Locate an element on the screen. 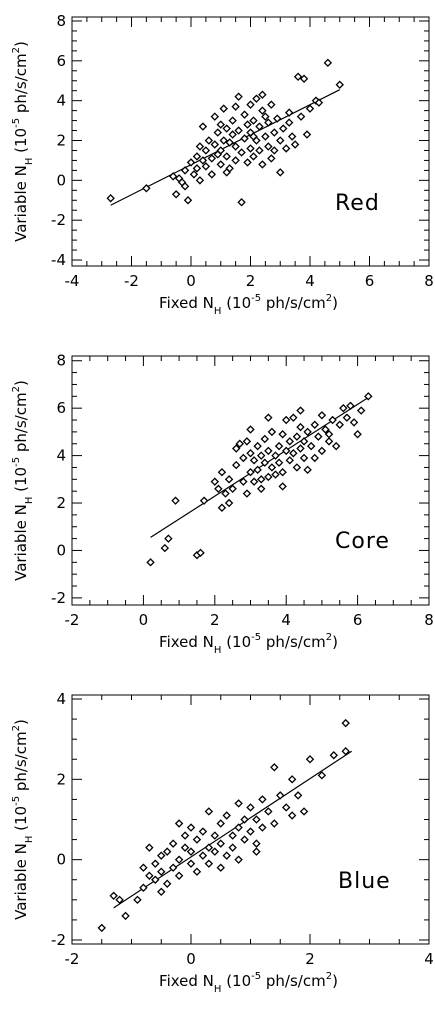  y-tick-label: 0 is located at coordinates (61, 180).